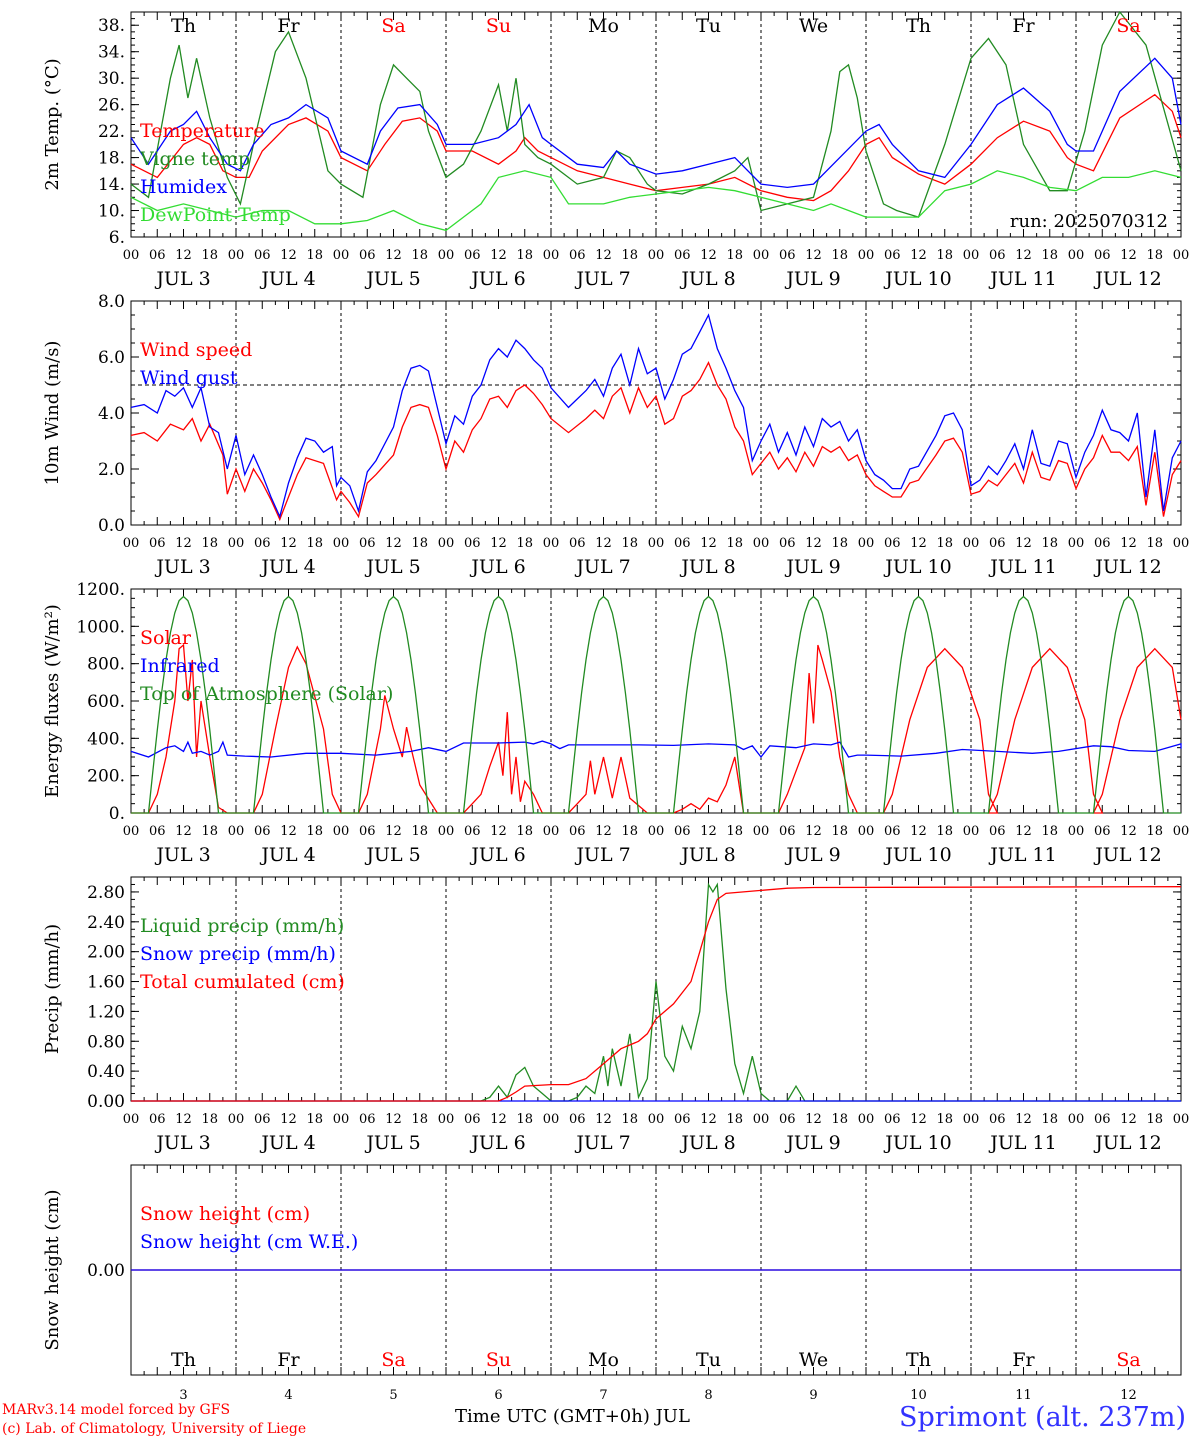 The width and height of the screenshot is (1194, 1440). I want to click on day-number: 7, so click(603, 1395).